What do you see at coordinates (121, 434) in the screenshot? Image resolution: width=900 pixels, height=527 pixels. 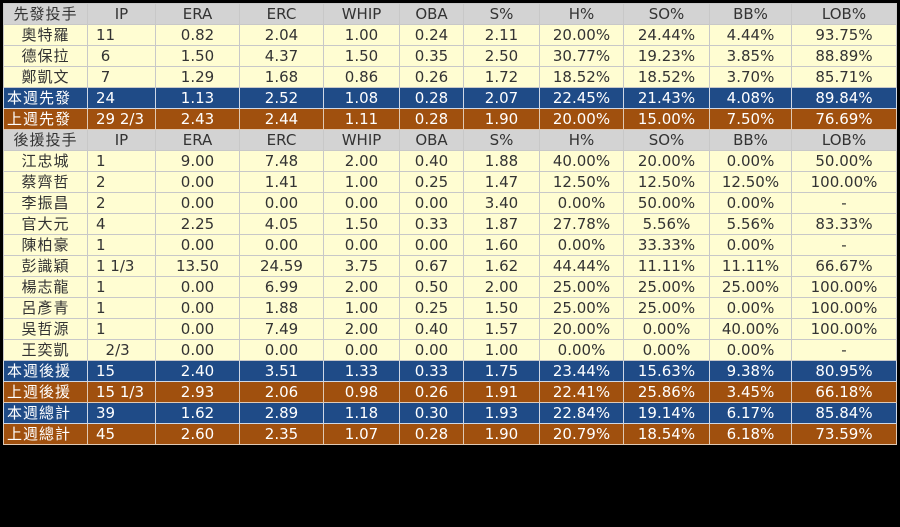 I see `cell-ip: 45` at bounding box center [121, 434].